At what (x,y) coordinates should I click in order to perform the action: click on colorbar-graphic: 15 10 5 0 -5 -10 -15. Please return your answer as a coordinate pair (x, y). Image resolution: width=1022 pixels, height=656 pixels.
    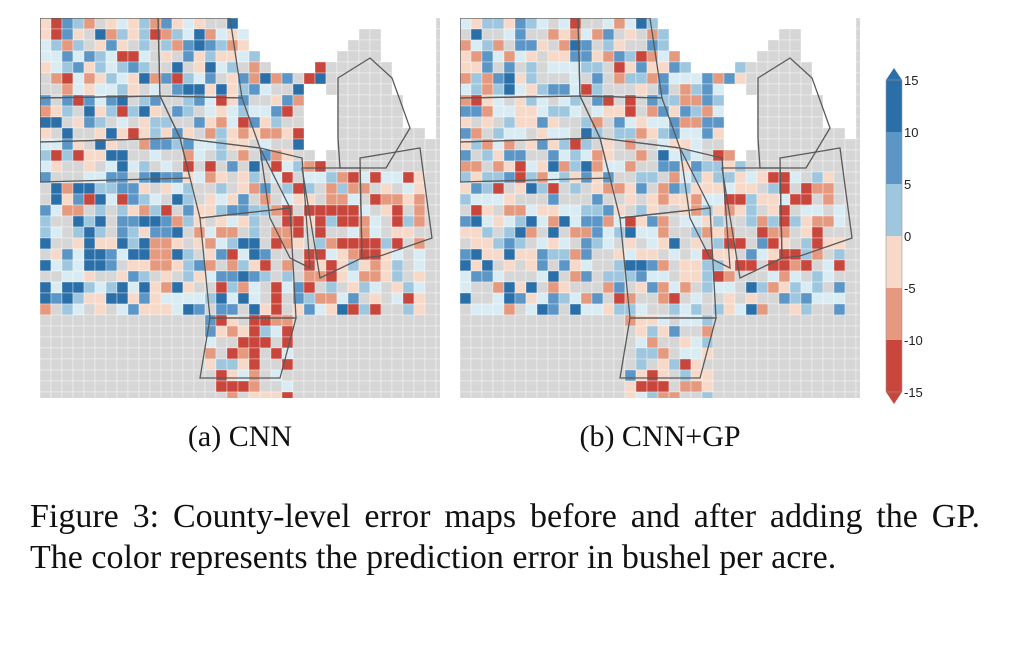
    Looking at the image, I should click on (904, 236).